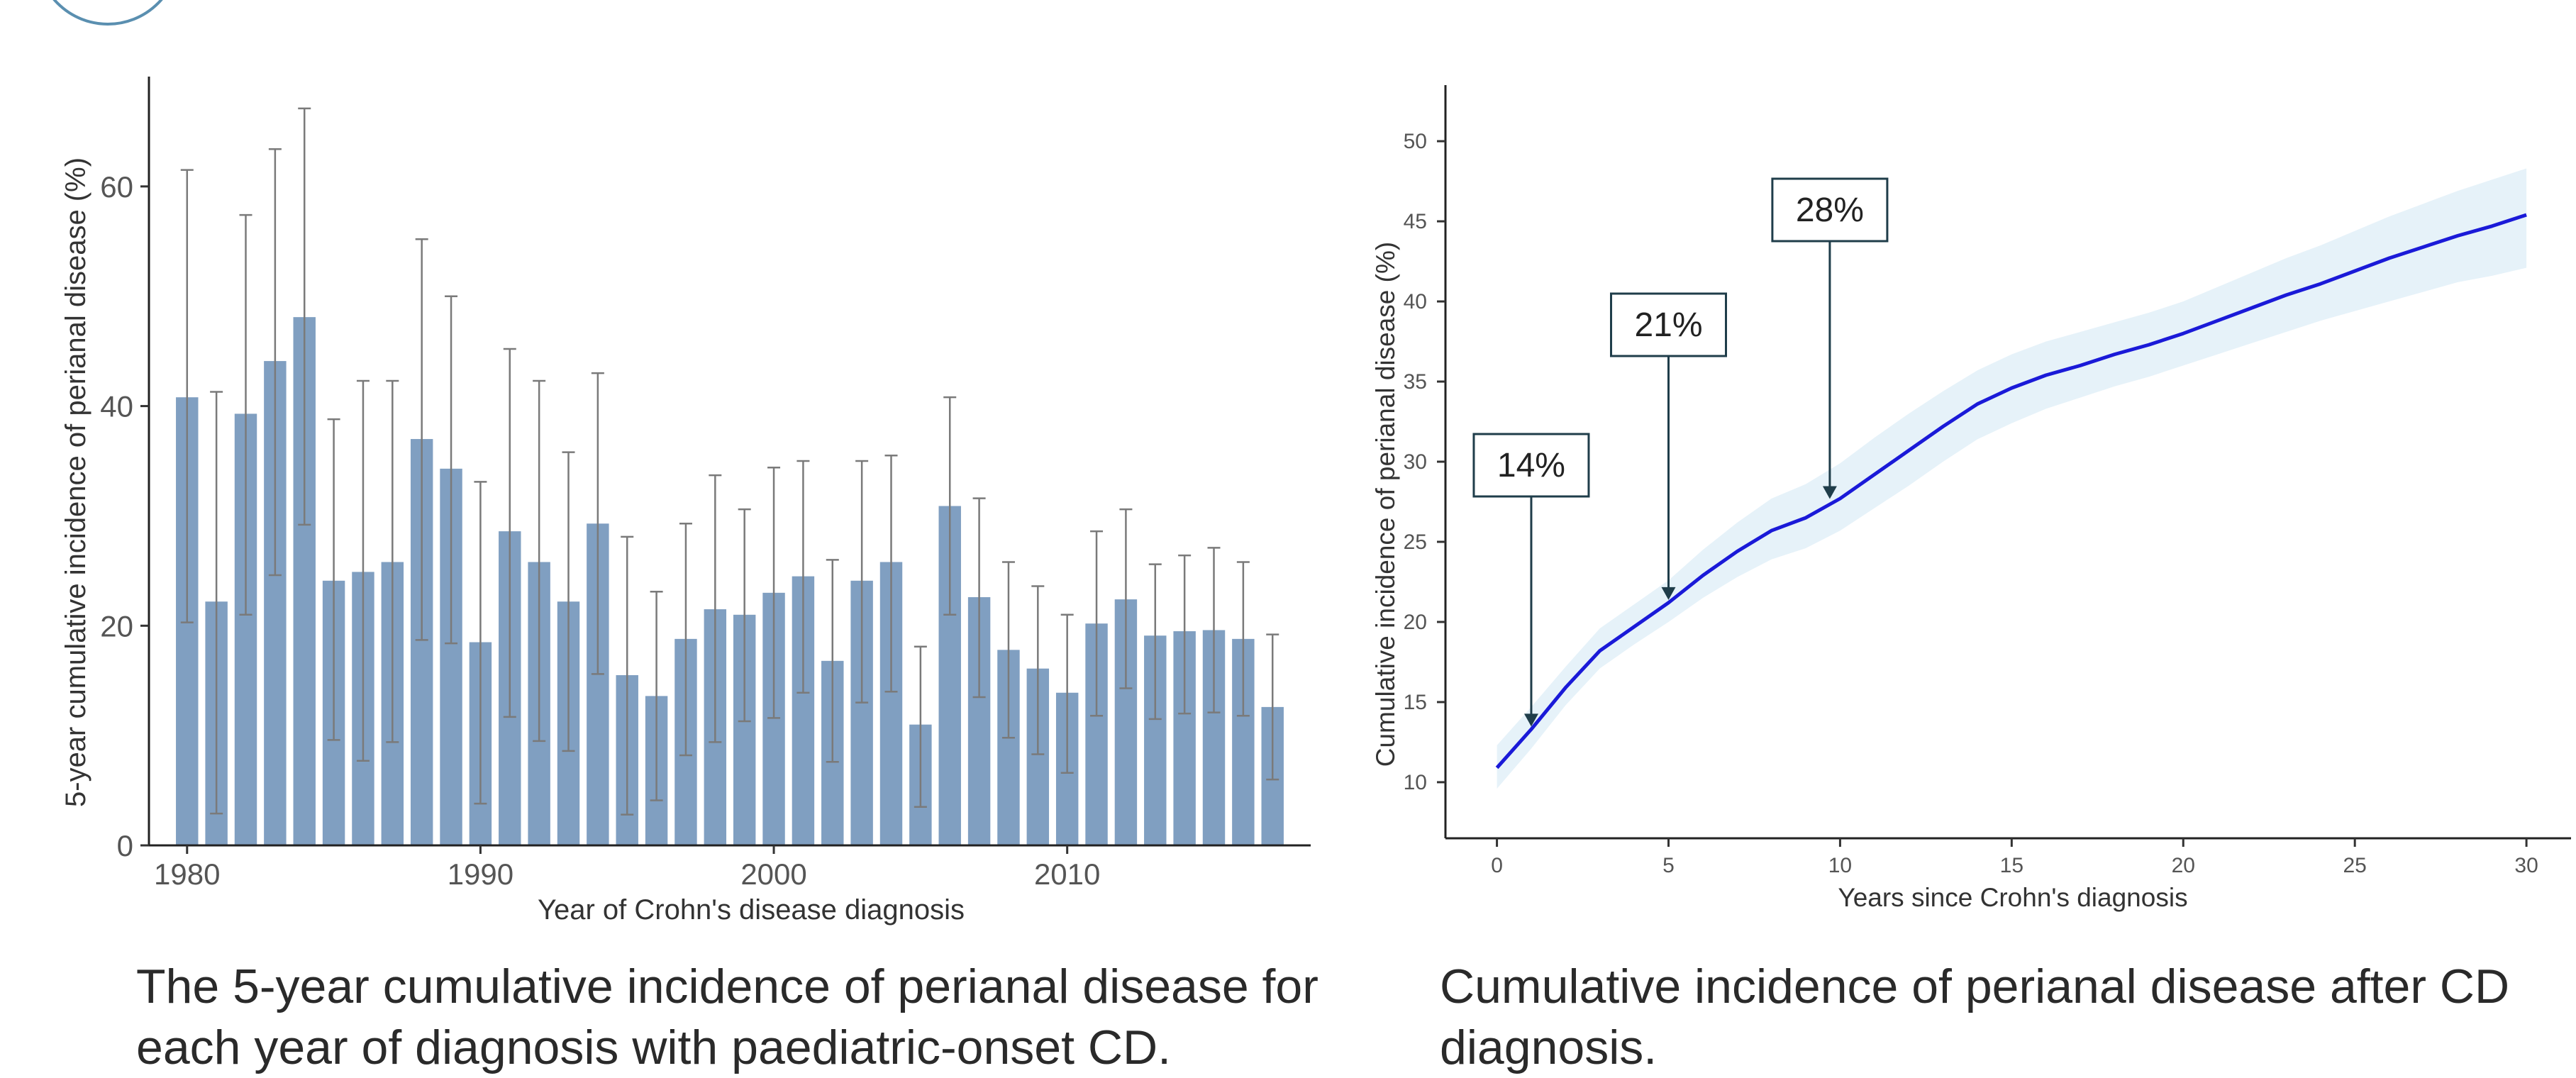 Image resolution: width=2576 pixels, height=1078 pixels. What do you see at coordinates (217, 603) in the screenshot?
I see `error-bar-1981` at bounding box center [217, 603].